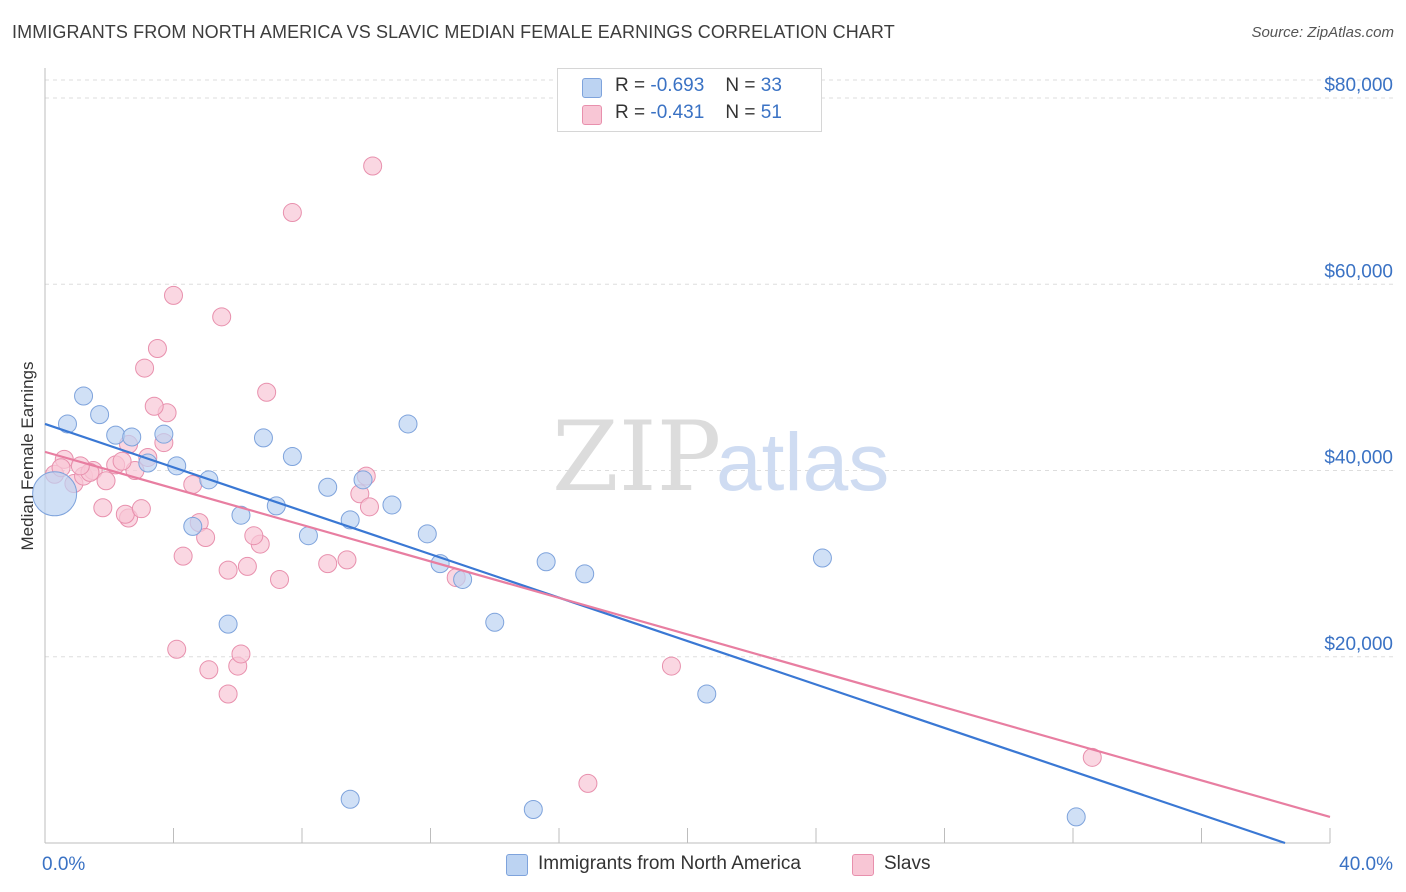 This screenshot has height=892, width=1406. Describe the element at coordinates (771, 85) in the screenshot. I see `n-value: 33` at that location.